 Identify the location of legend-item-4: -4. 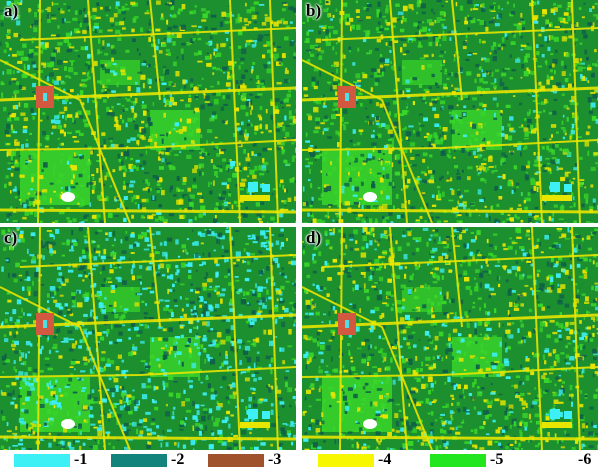
(354, 460).